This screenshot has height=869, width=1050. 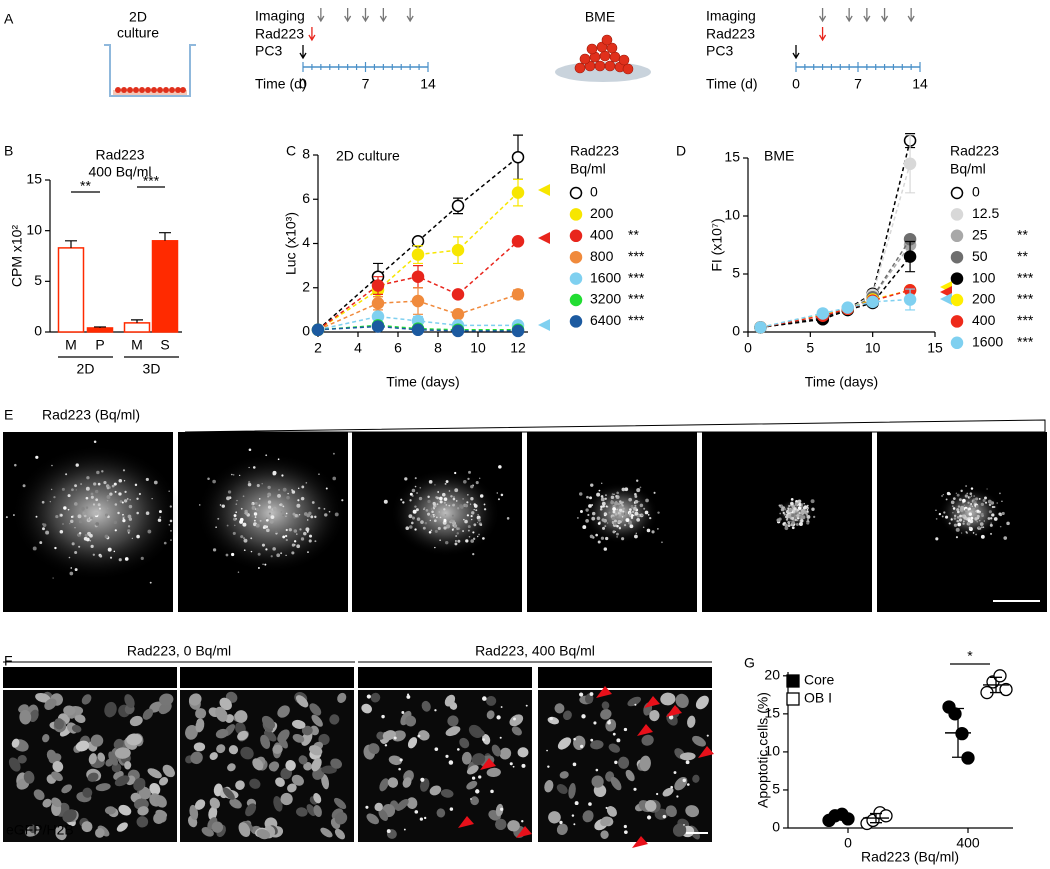 I want to click on legend-label: 400, so click(x=602, y=235).